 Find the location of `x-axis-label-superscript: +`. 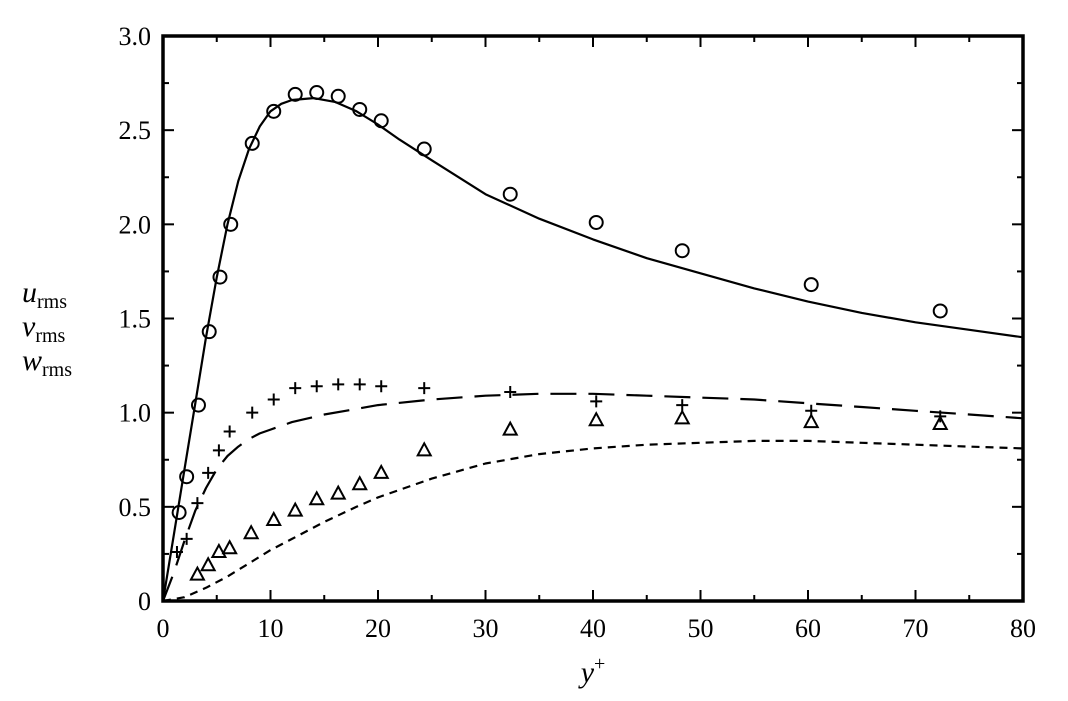

x-axis-label-superscript: + is located at coordinates (599, 664).